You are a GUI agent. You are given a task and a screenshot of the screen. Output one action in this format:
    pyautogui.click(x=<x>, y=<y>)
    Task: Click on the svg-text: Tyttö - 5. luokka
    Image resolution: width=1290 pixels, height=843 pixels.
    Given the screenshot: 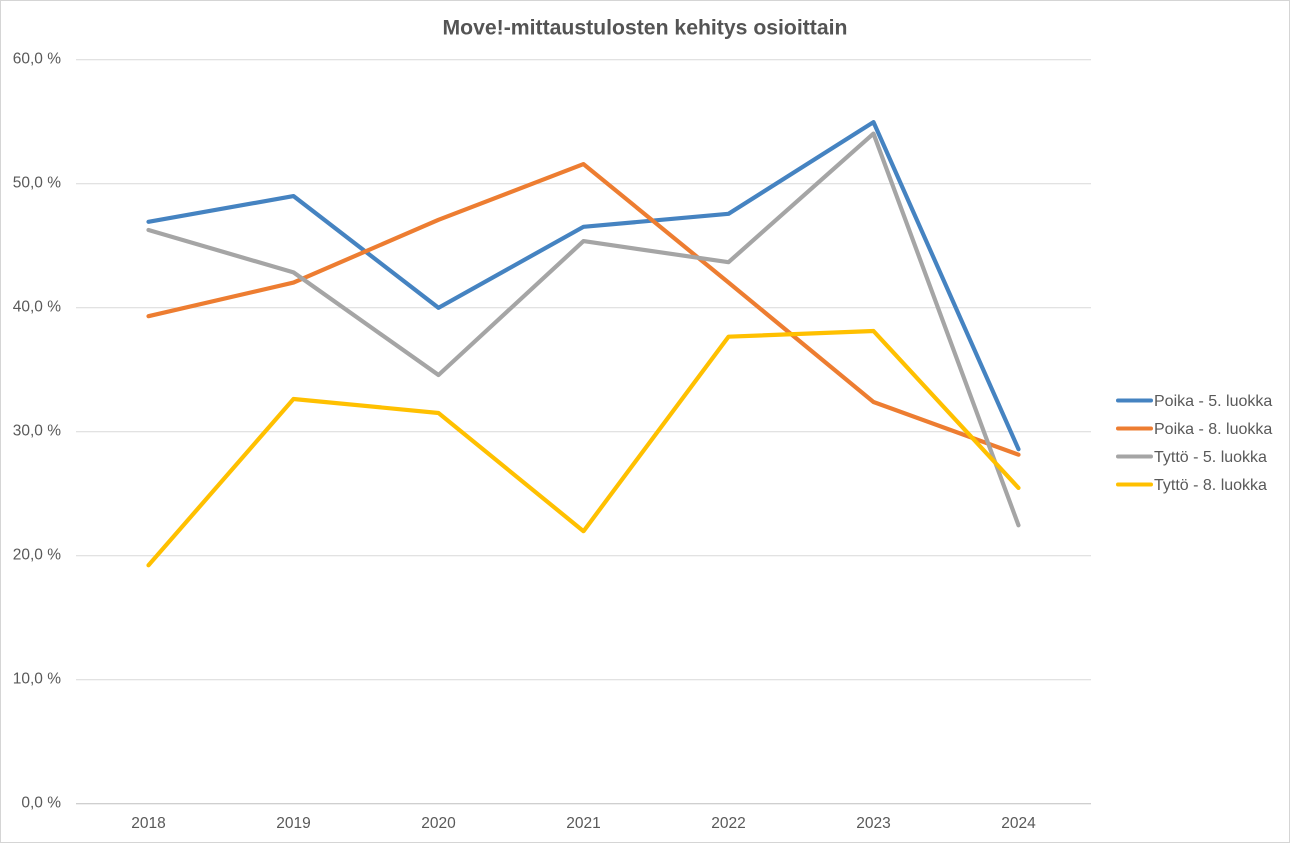 What is the action you would take?
    pyautogui.click(x=1210, y=457)
    